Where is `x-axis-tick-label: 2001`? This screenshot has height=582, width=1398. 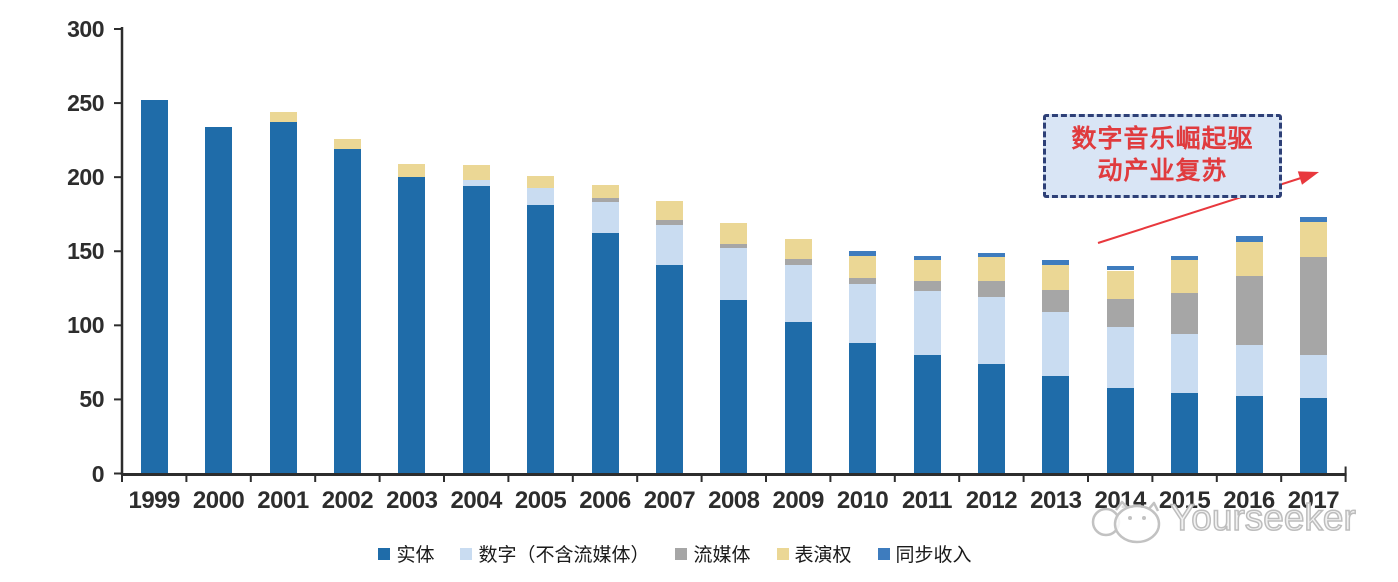 x-axis-tick-label: 2001 is located at coordinates (283, 500).